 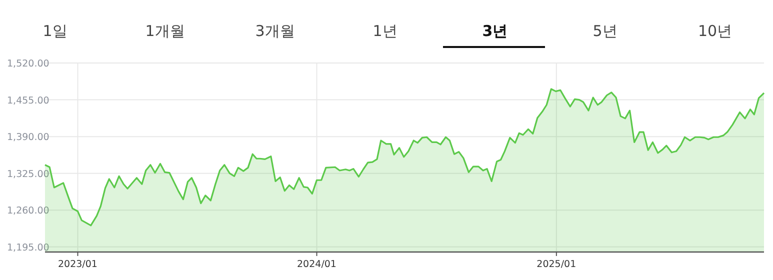 What do you see at coordinates (28, 174) in the screenshot?
I see `y-tick-label: 1,325.00` at bounding box center [28, 174].